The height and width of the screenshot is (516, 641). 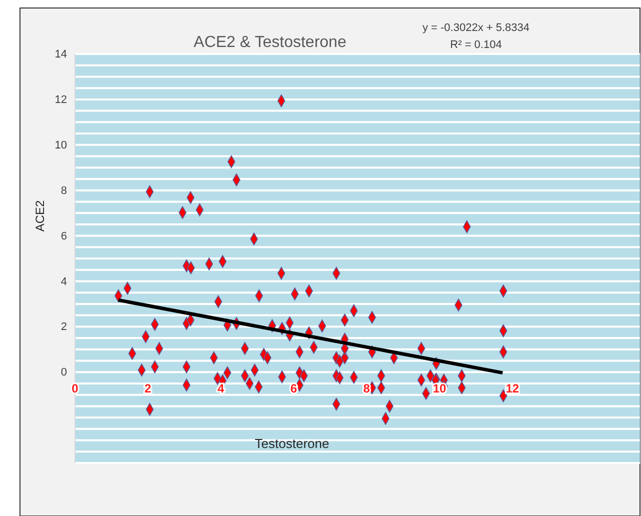 I want to click on y-tick-label: 8, so click(x=63, y=190).